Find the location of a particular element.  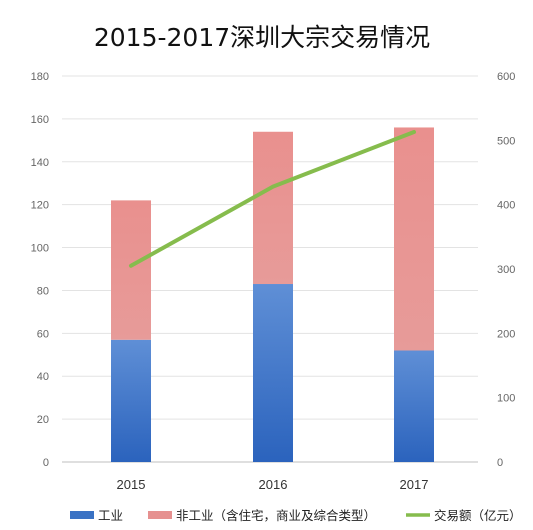

right-axis-ticks: 0 100 200 300 400 500 600 is located at coordinates (506, 270).